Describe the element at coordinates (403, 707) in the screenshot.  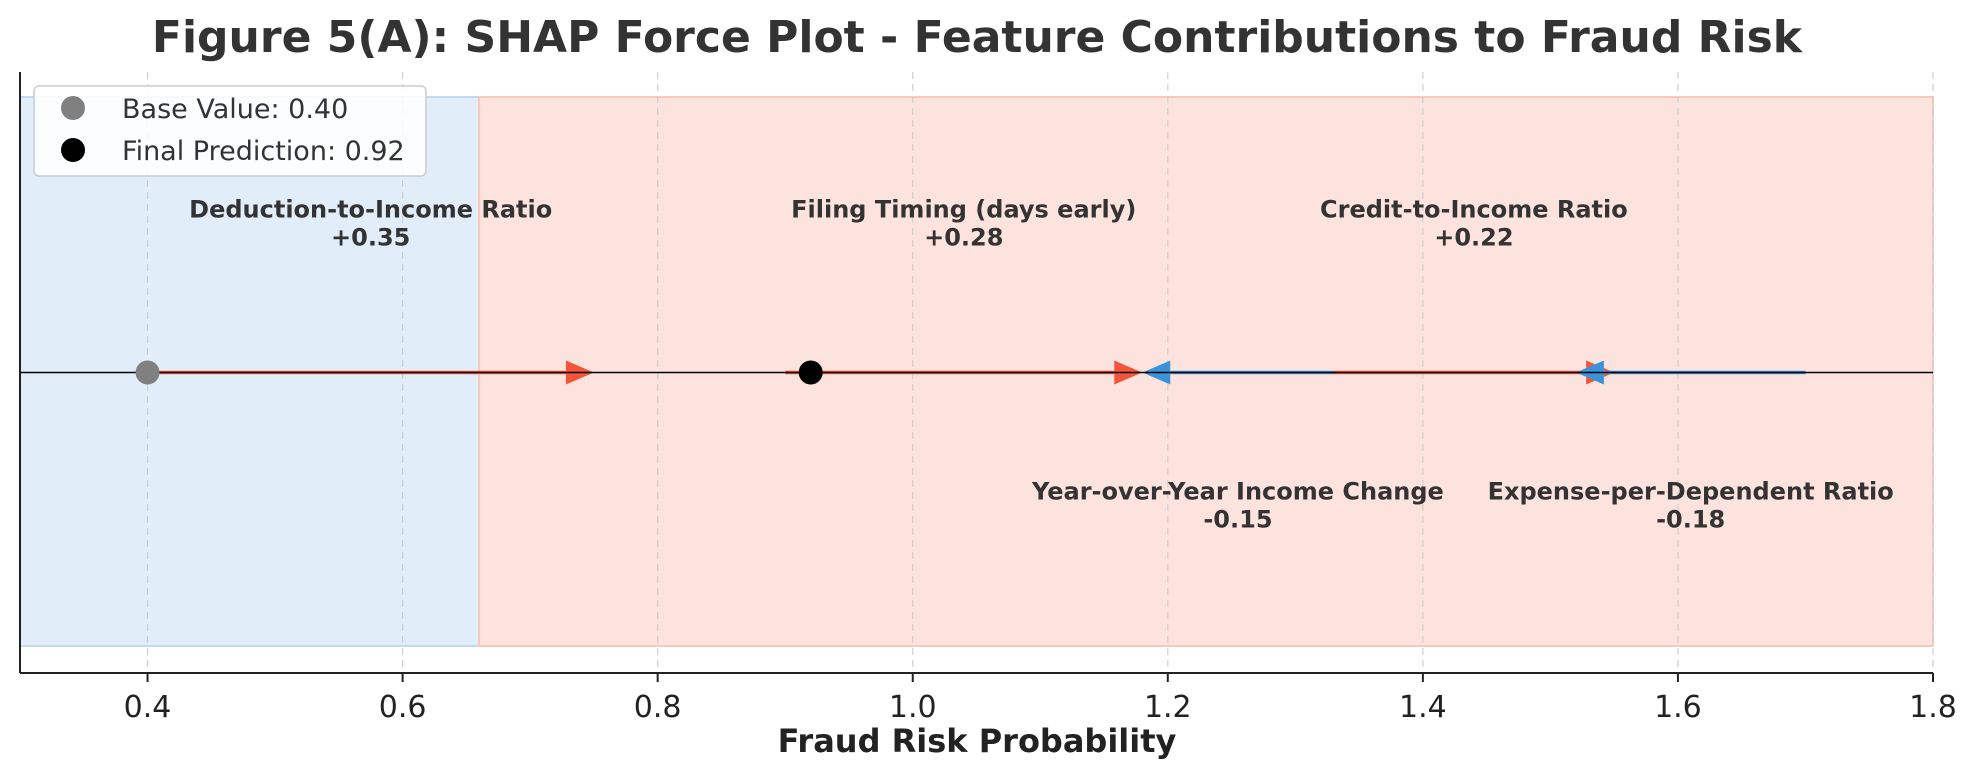
I see `x-tick-label: 0.6` at that location.